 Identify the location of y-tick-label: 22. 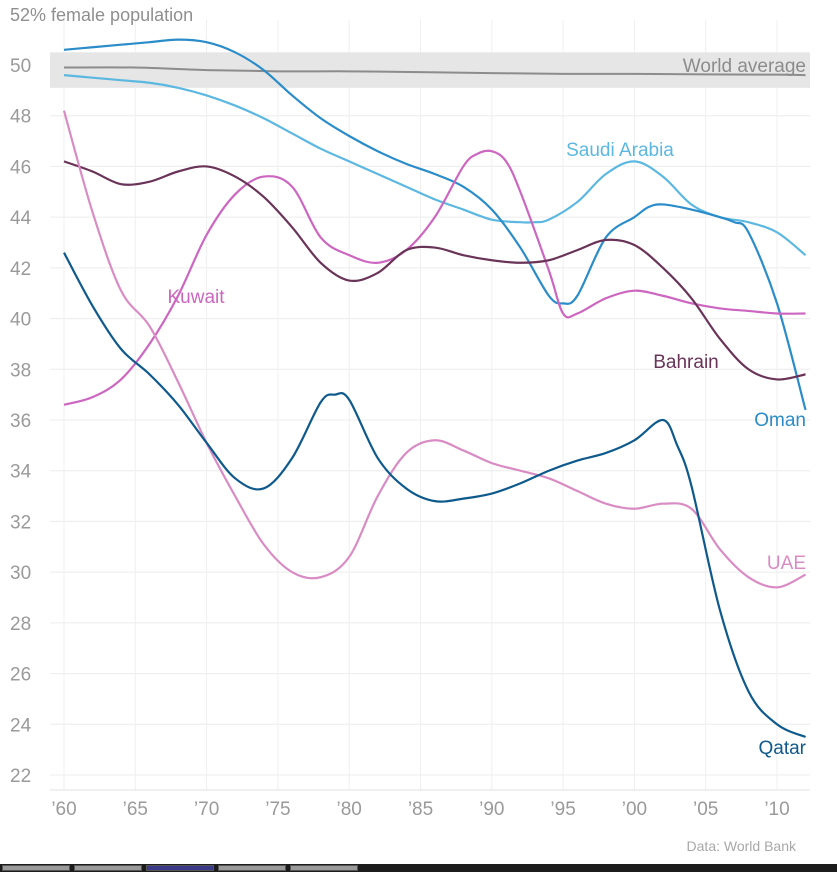
(20, 776).